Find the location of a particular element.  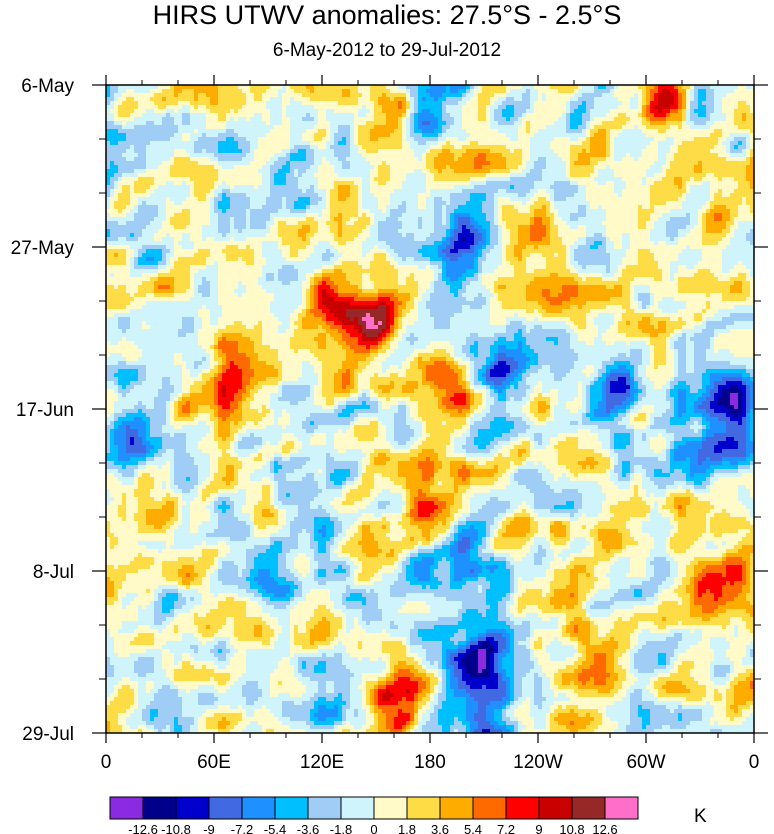

x-tick-label: 60W is located at coordinates (645, 762).